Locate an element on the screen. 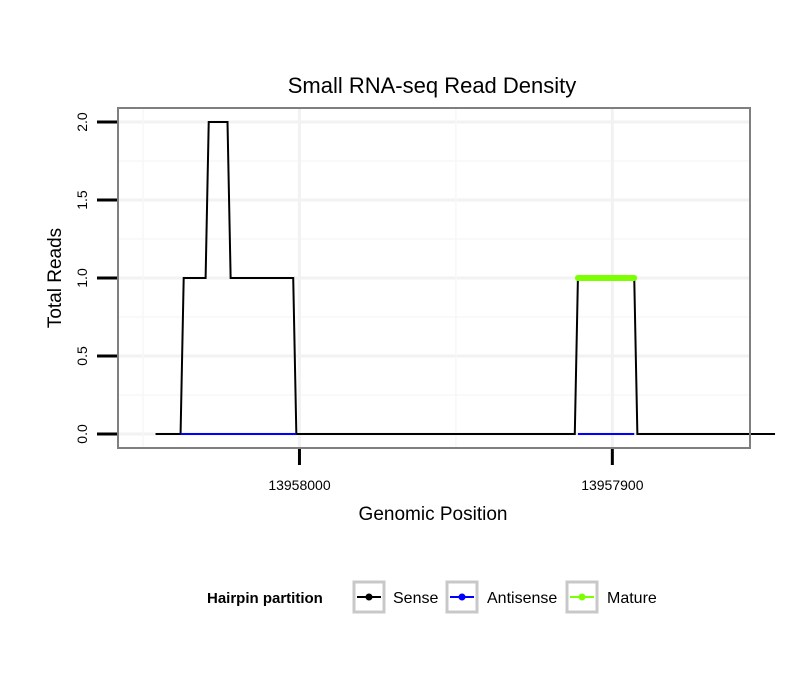 Image resolution: width=810 pixels, height=690 pixels. legend-label-mature: Mature is located at coordinates (632, 598).